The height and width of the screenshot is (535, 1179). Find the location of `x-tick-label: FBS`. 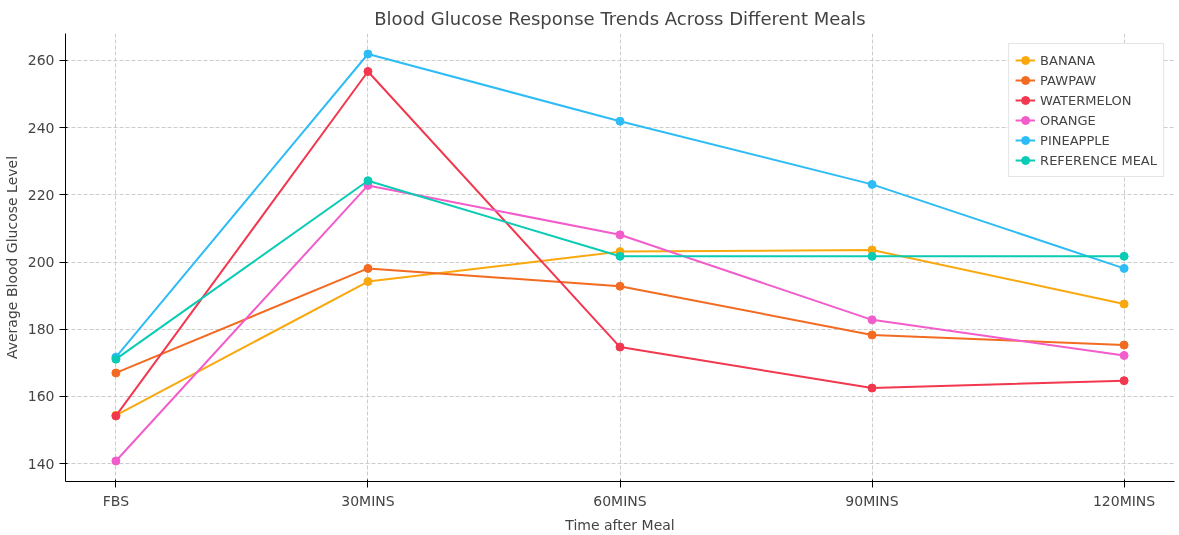

x-tick-label: FBS is located at coordinates (116, 500).